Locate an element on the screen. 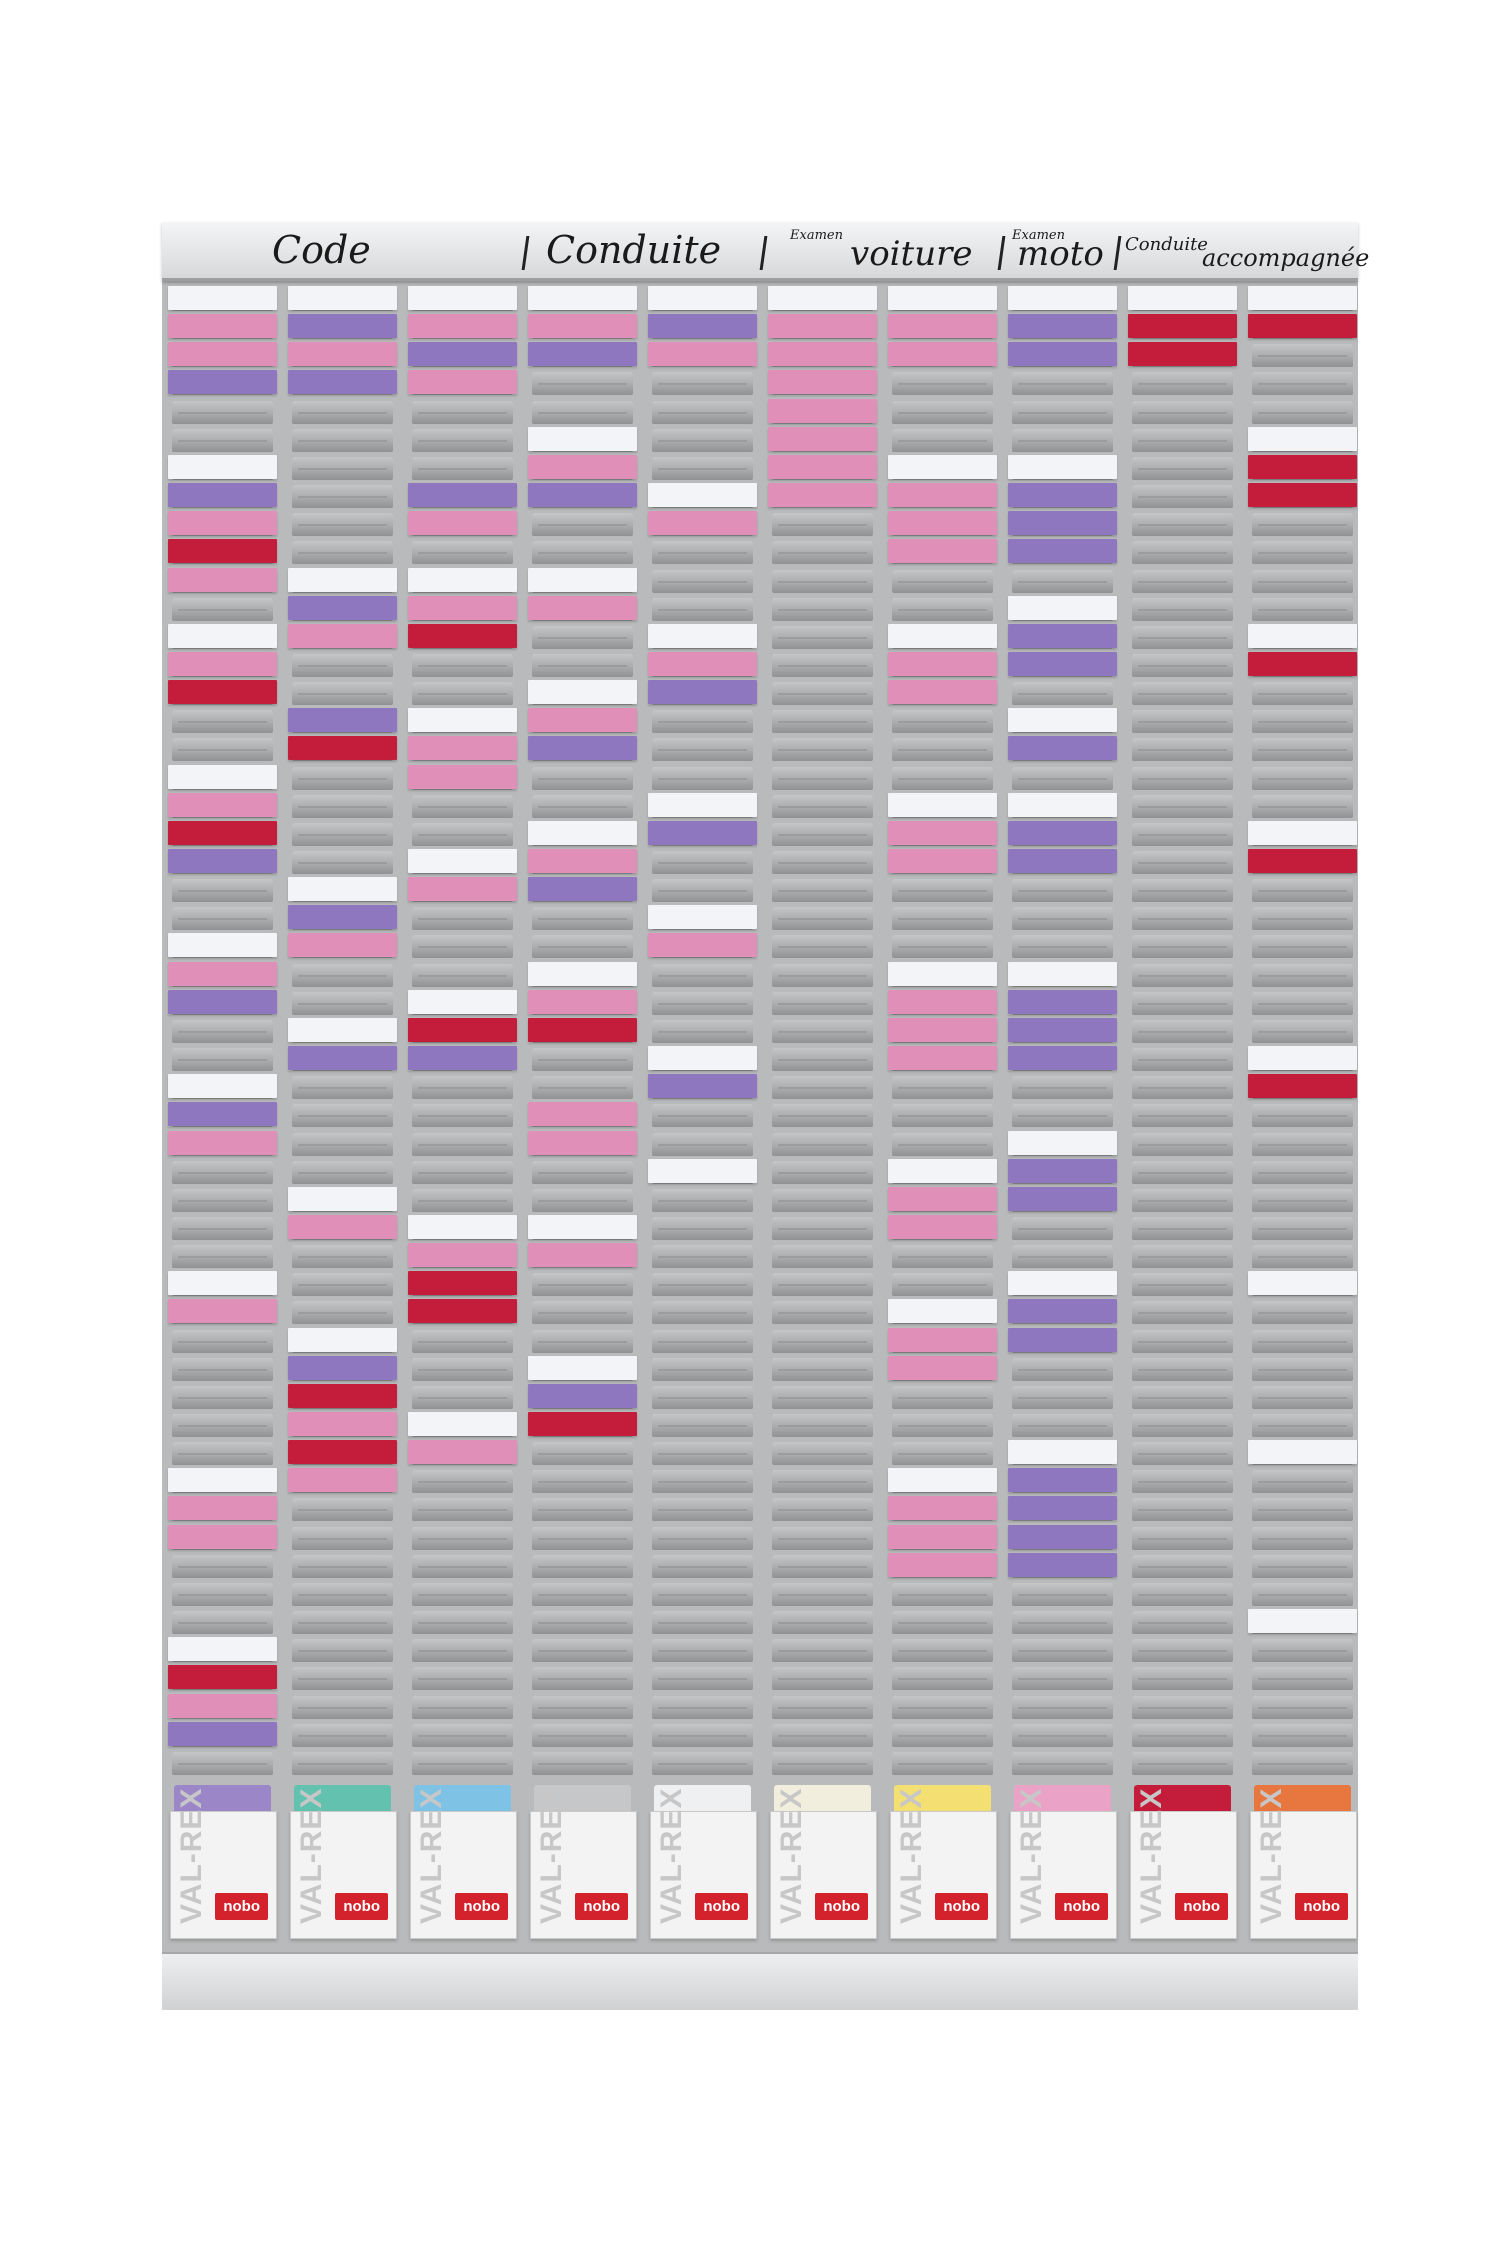  holder-8: VAL-REX nobo is located at coordinates (1062, 1865).